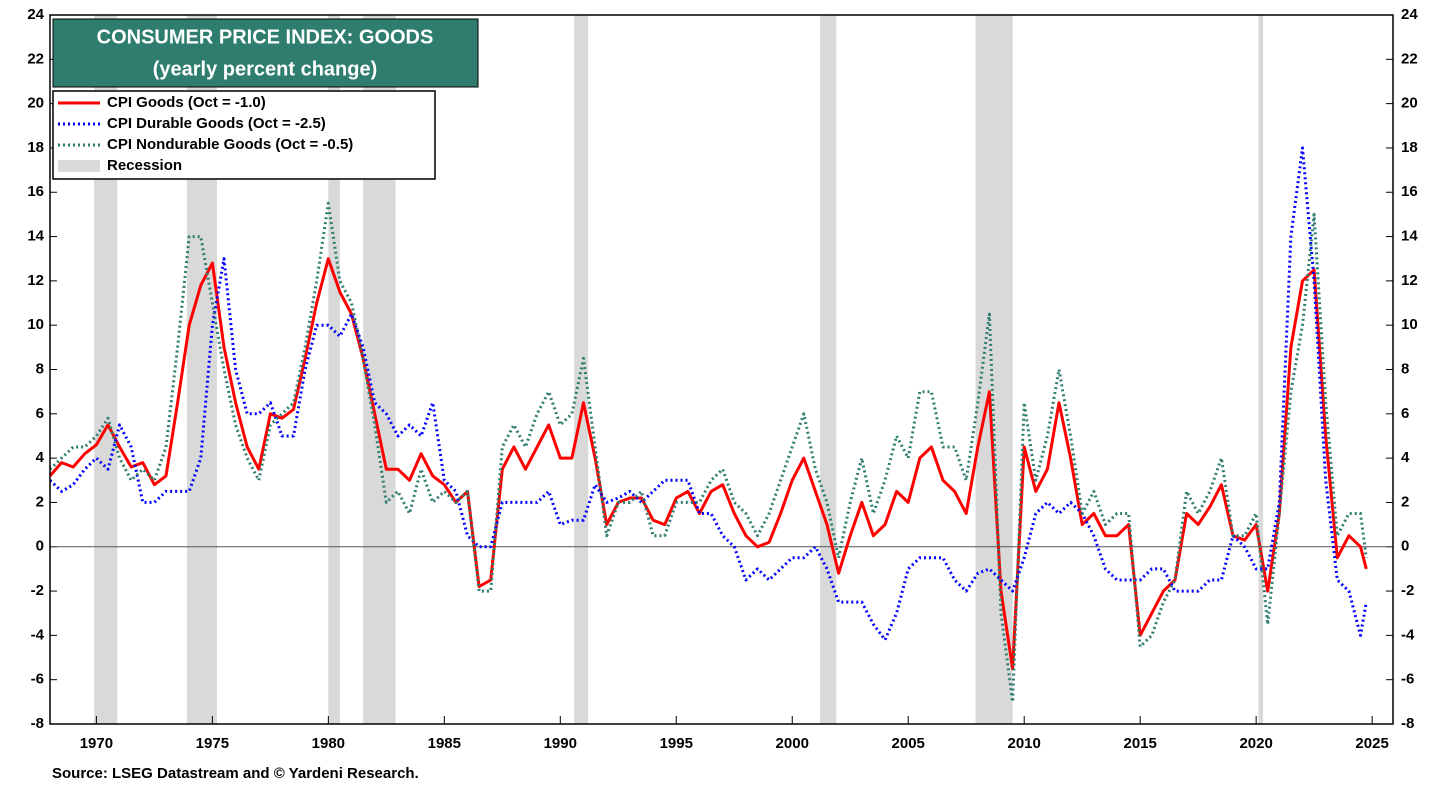 The image size is (1449, 785). Describe the element at coordinates (40, 501) in the screenshot. I see `y-tick-label: 2` at that location.